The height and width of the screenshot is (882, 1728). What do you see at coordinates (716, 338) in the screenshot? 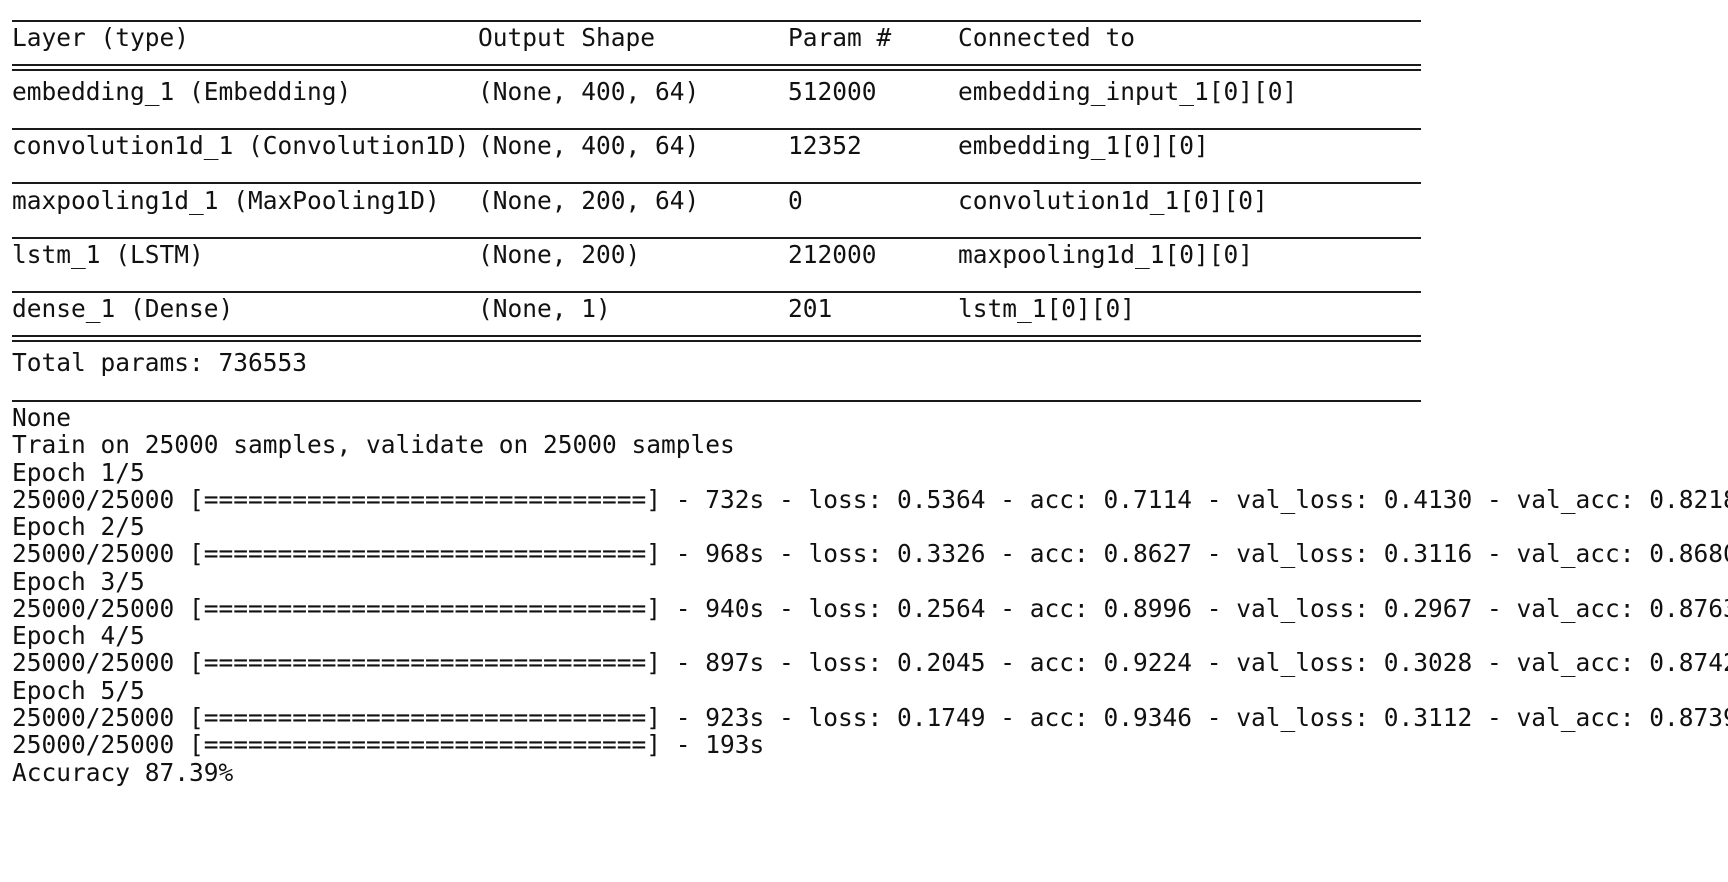
I see `footer-double-rule` at bounding box center [716, 338].